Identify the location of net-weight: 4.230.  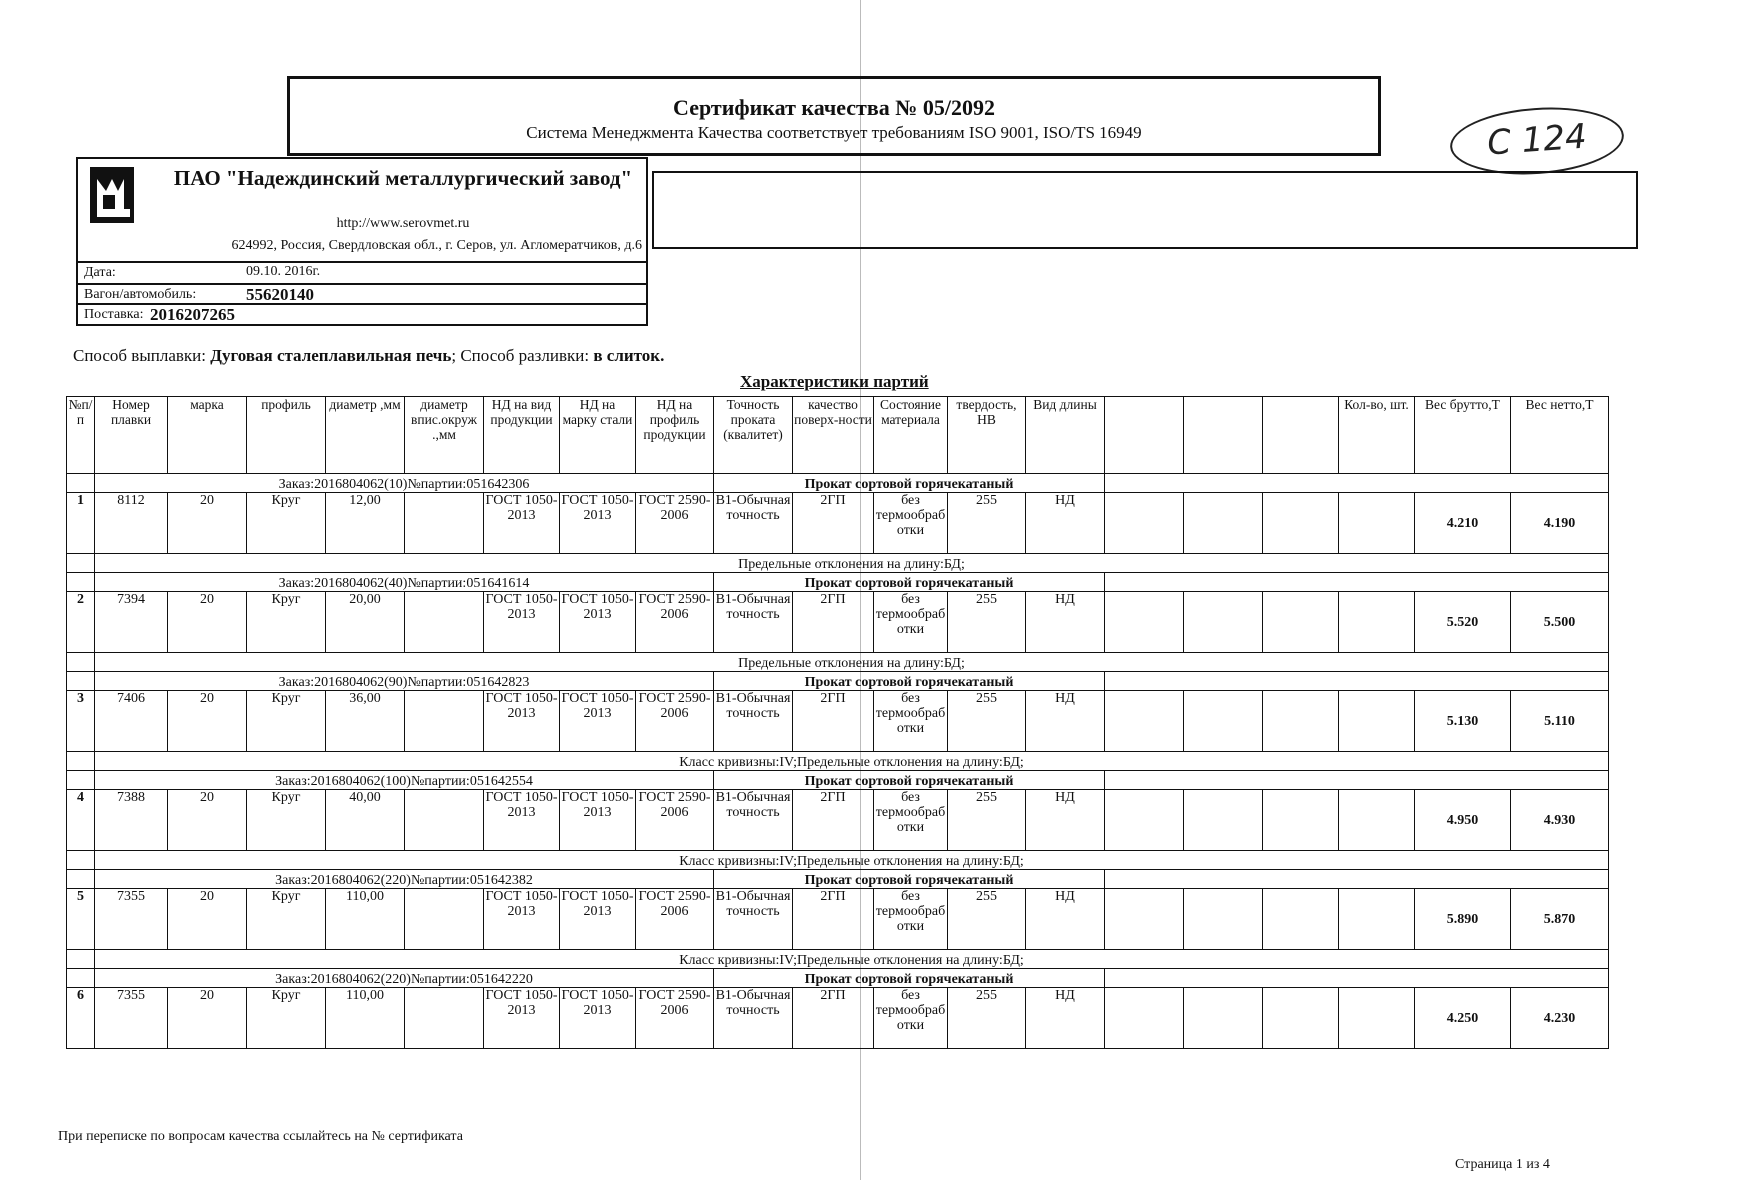
(1559, 1018).